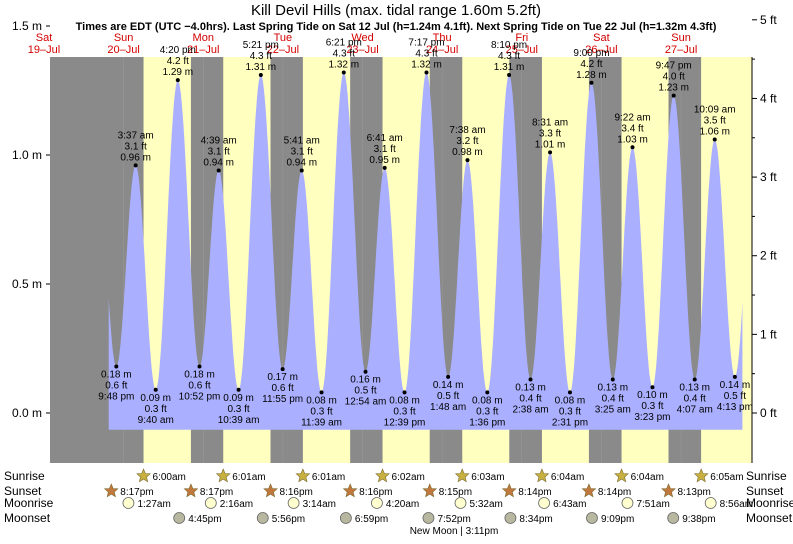  Describe the element at coordinates (455, 492) in the screenshot. I see `sunset-time-4: 8:15pm` at that location.